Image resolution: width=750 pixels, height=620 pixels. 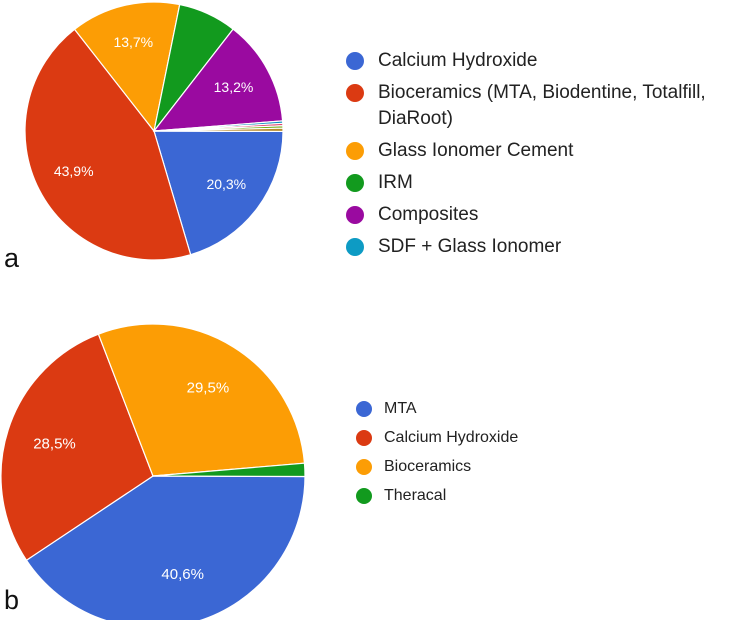 What do you see at coordinates (234, 87) in the screenshot?
I see `slice-value-label: 13,2%` at bounding box center [234, 87].